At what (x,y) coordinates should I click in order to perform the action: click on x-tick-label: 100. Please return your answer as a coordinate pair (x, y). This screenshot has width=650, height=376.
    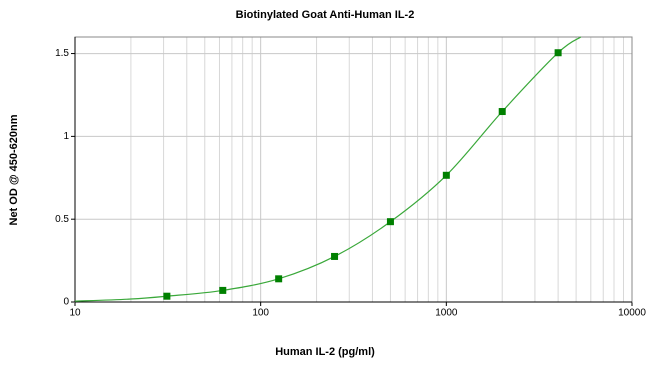
    Looking at the image, I should click on (260, 313).